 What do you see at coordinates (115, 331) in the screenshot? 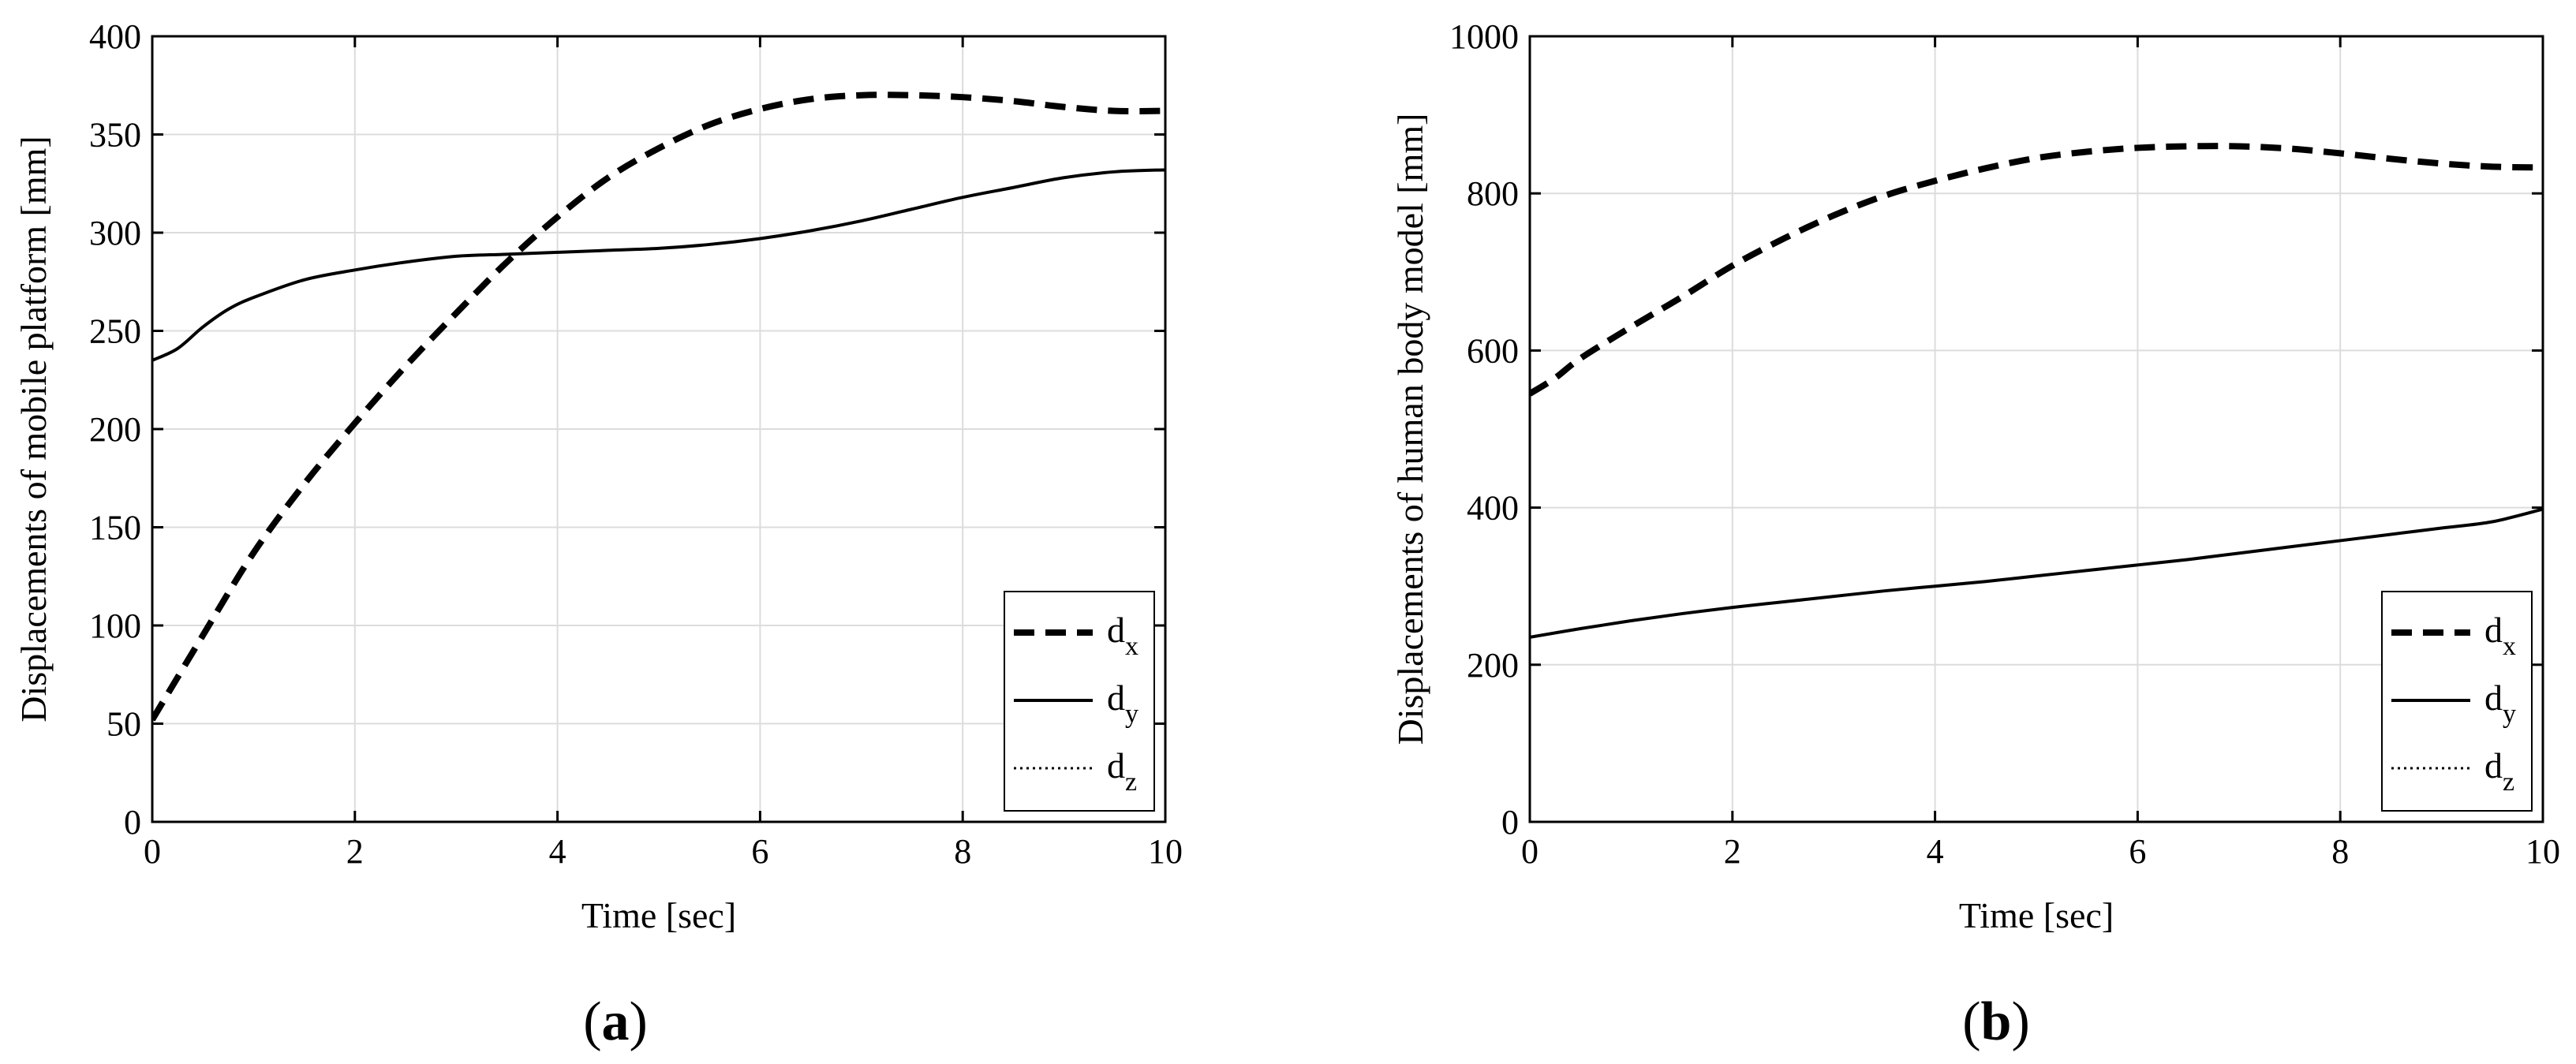
I see `y-tick-label: 250` at bounding box center [115, 331].